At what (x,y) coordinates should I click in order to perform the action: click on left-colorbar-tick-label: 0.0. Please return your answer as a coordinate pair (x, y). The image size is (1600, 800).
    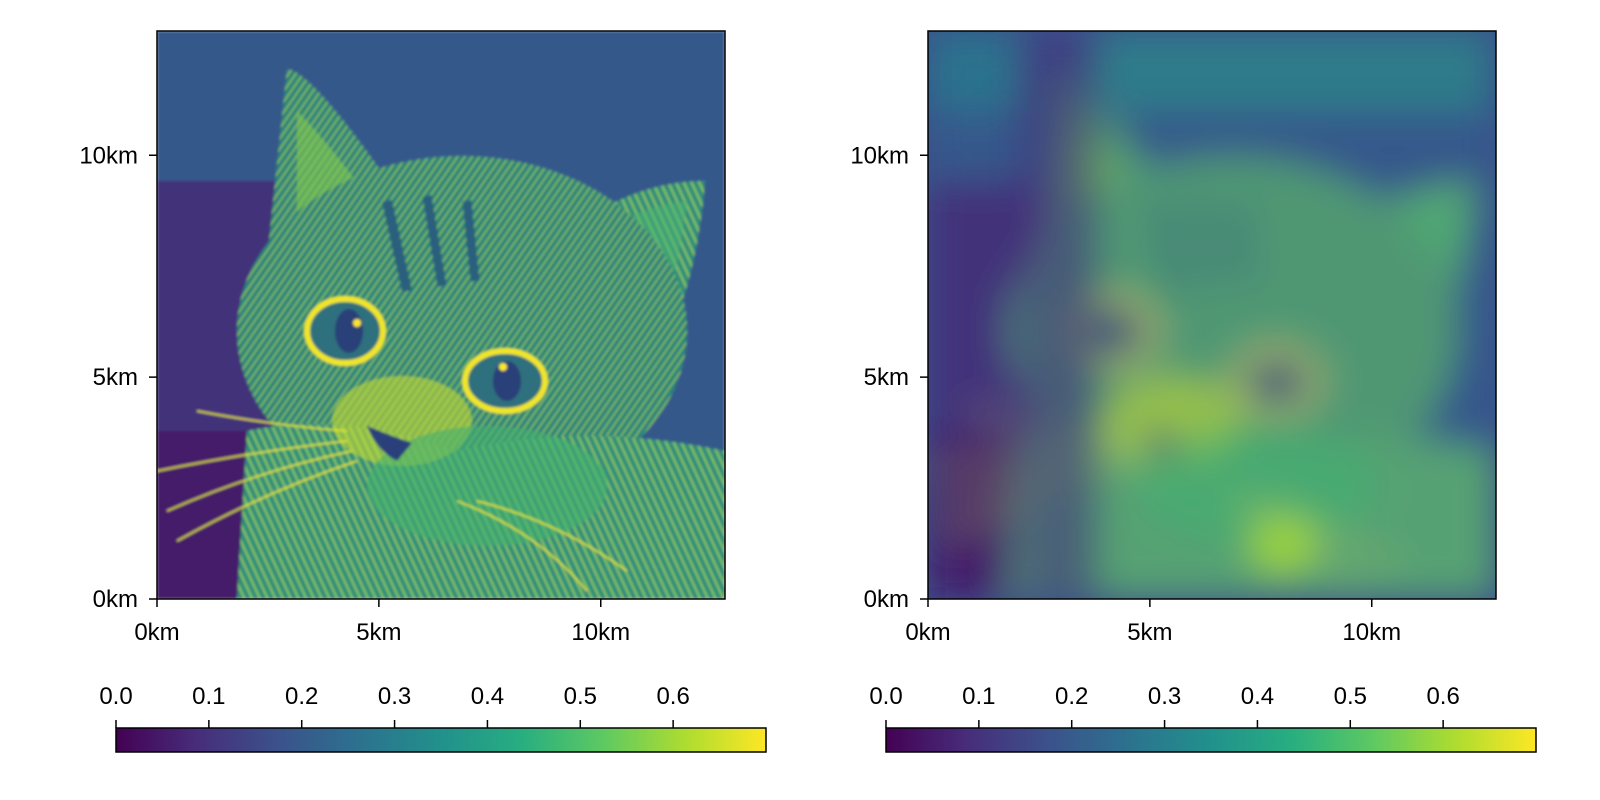
    Looking at the image, I should click on (115, 696).